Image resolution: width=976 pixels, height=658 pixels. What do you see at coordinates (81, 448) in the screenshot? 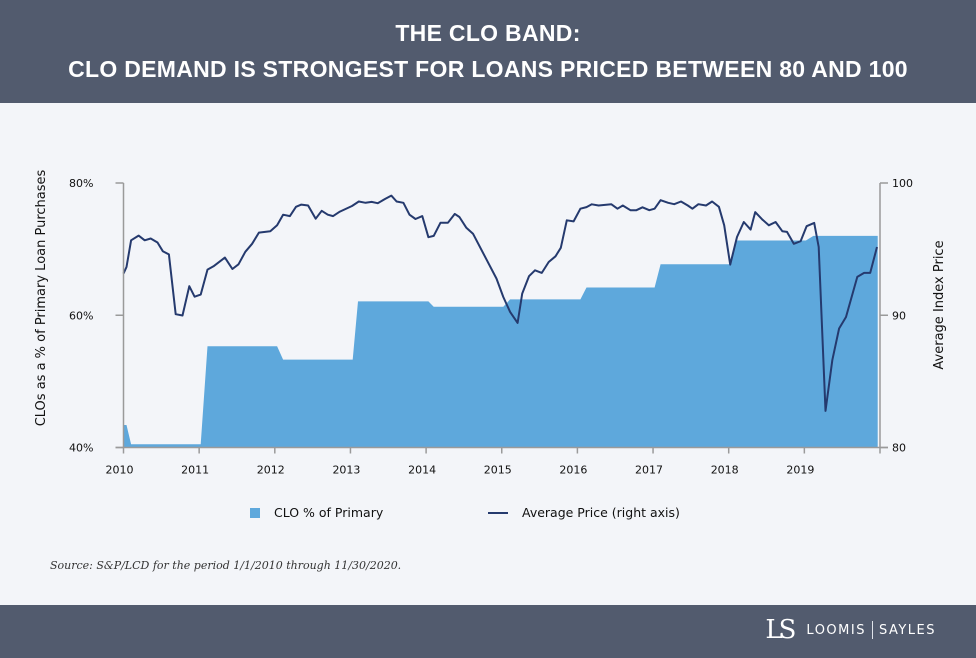
I see `y-tick-label-left: 40%` at bounding box center [81, 448].